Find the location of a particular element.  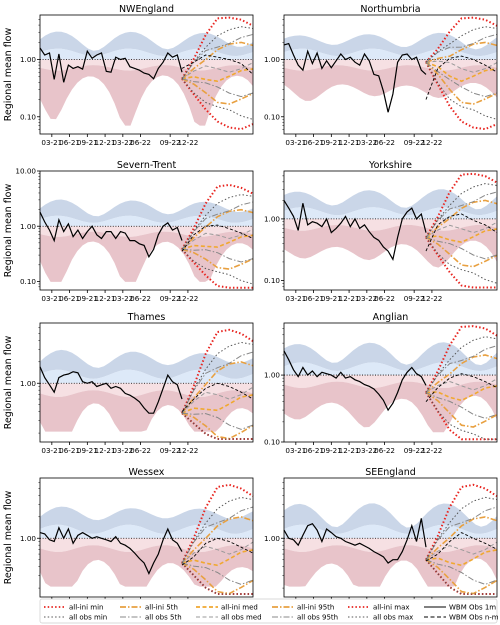

legend-label: all-ini med is located at coordinates (239, 608).